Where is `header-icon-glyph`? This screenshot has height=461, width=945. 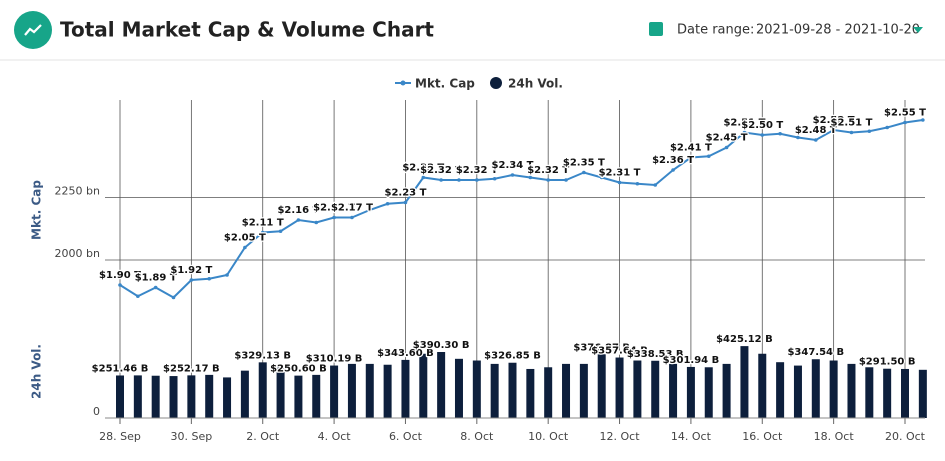
header-icon-glyph is located at coordinates (33, 30).